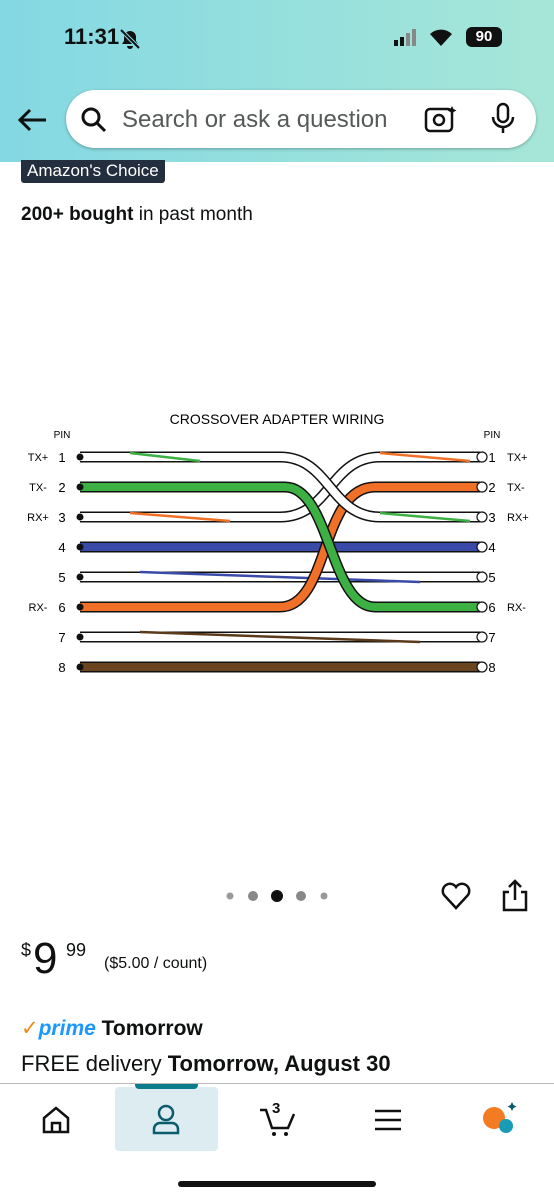 This screenshot has height=1201, width=554. What do you see at coordinates (280, 562) in the screenshot?
I see `wires` at bounding box center [280, 562].